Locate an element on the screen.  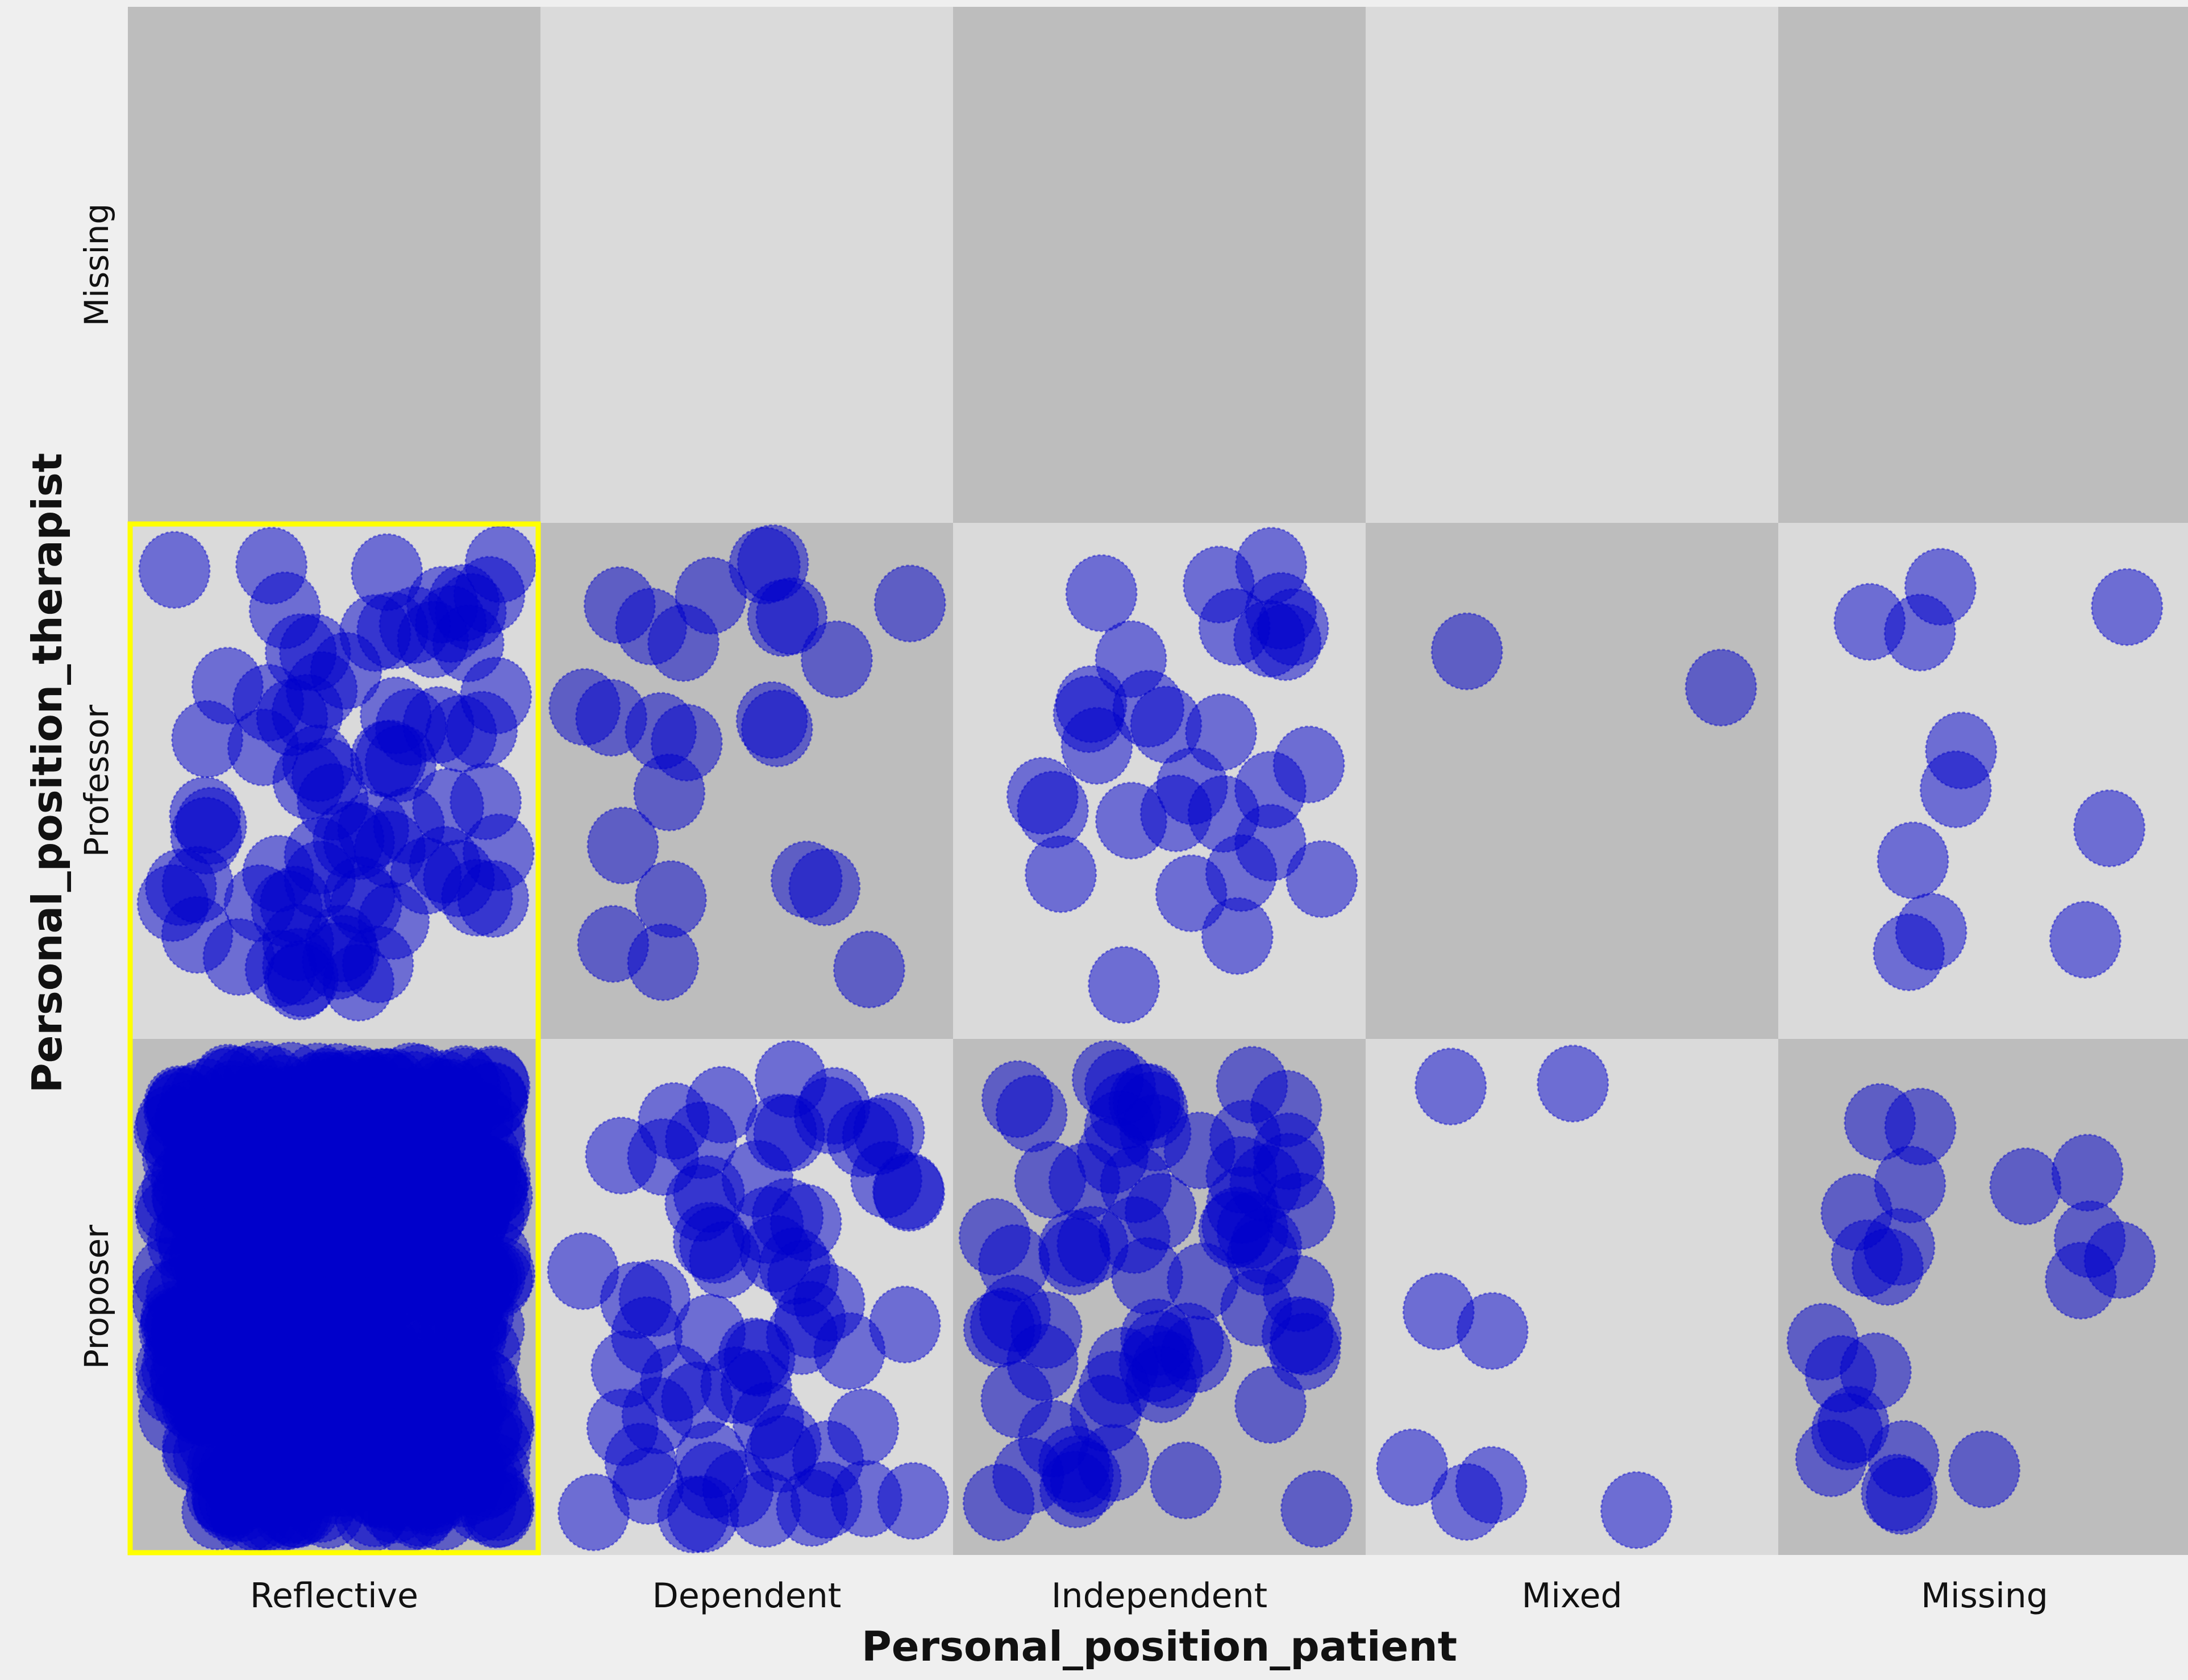
cell-independent-missing is located at coordinates (1159, 265).